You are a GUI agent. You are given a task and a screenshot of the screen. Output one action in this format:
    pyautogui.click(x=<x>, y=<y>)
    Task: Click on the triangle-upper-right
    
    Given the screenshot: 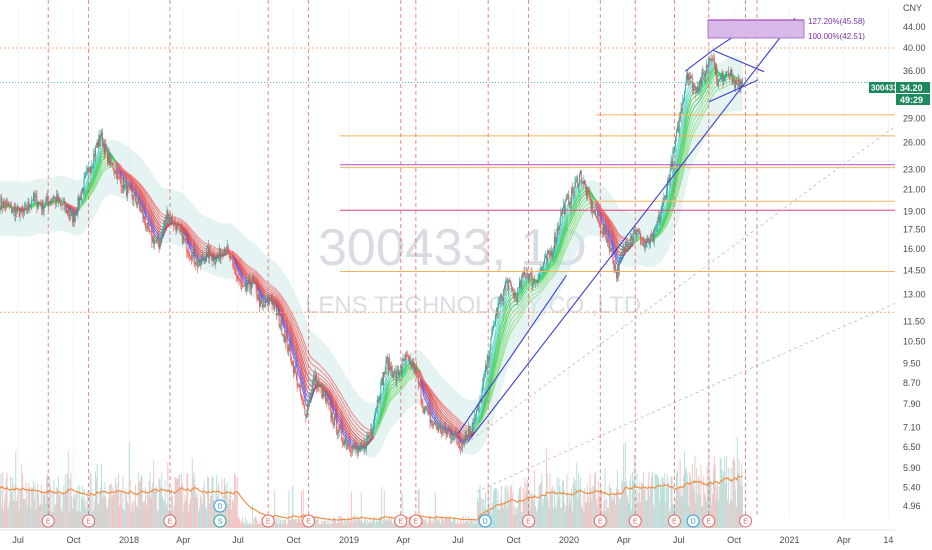 What is the action you would take?
    pyautogui.click(x=738, y=61)
    